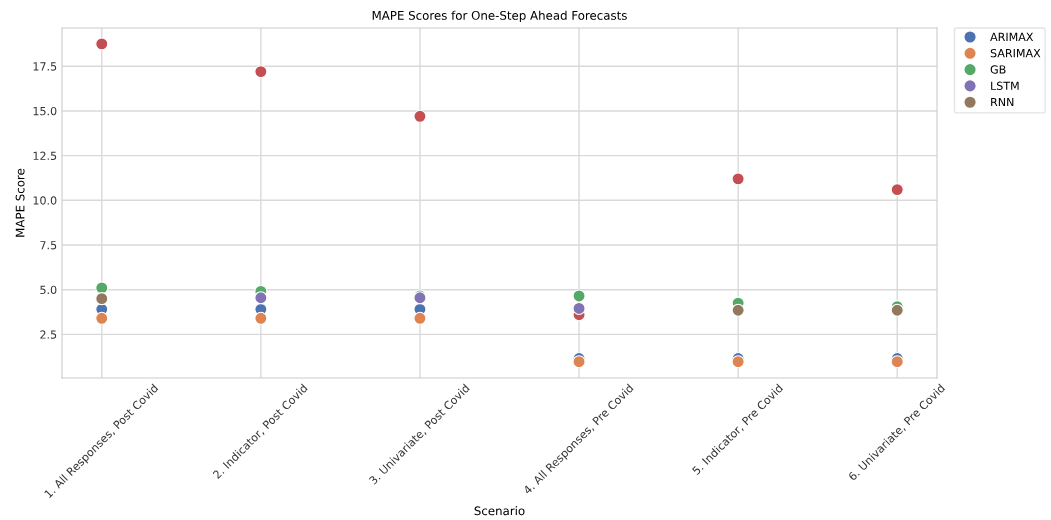 This screenshot has height=520, width=1051. Describe the element at coordinates (45, 111) in the screenshot. I see `y-tick-label: 15.0` at that location.